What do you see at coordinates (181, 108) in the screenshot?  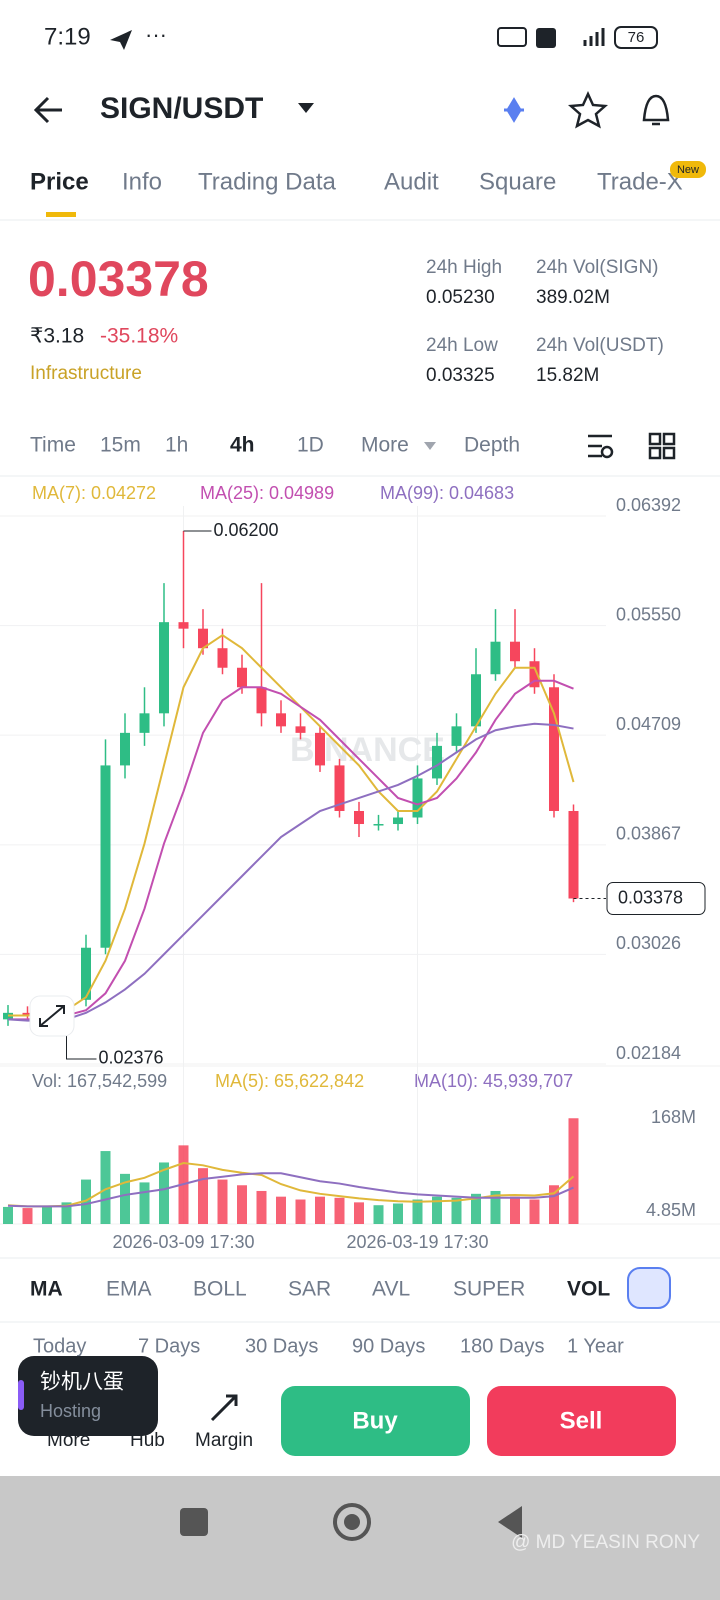 I see `pair-title: SIGN/USDT` at bounding box center [181, 108].